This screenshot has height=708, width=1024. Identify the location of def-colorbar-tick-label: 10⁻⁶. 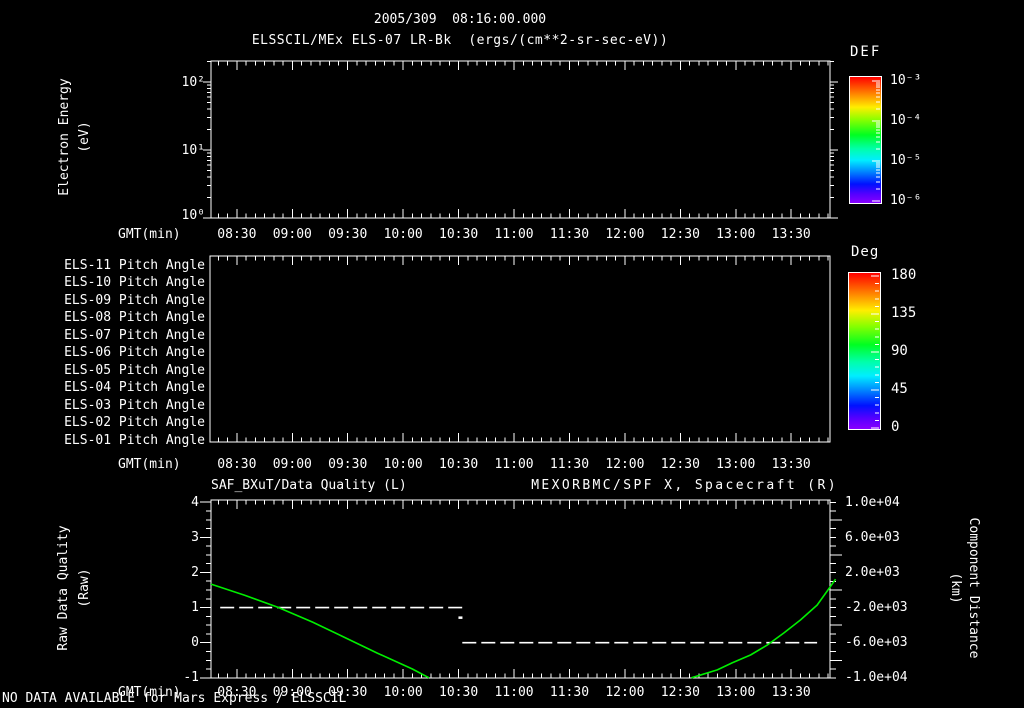
(906, 200).